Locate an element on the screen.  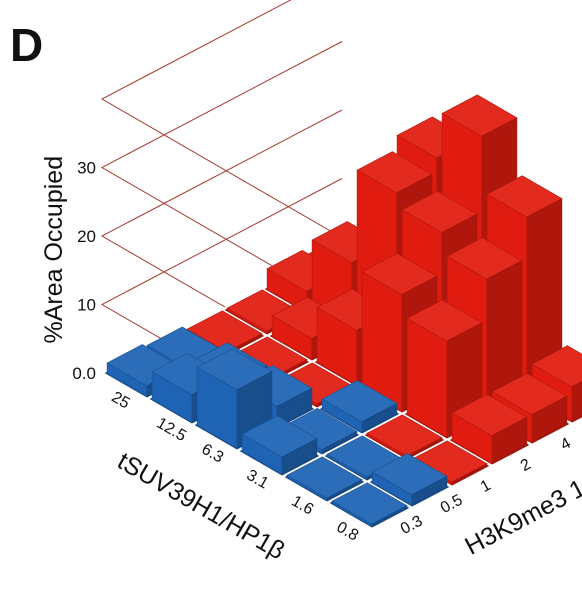
z-tick-label: 20 is located at coordinates (86, 236).